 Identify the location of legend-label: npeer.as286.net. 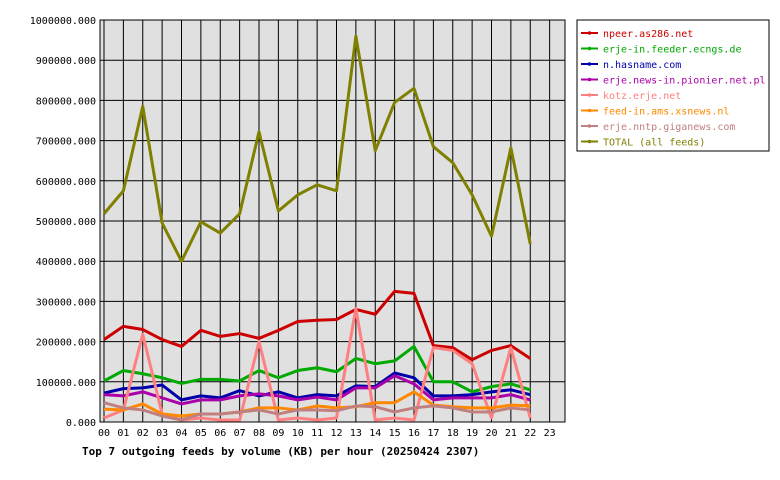
(648, 34).